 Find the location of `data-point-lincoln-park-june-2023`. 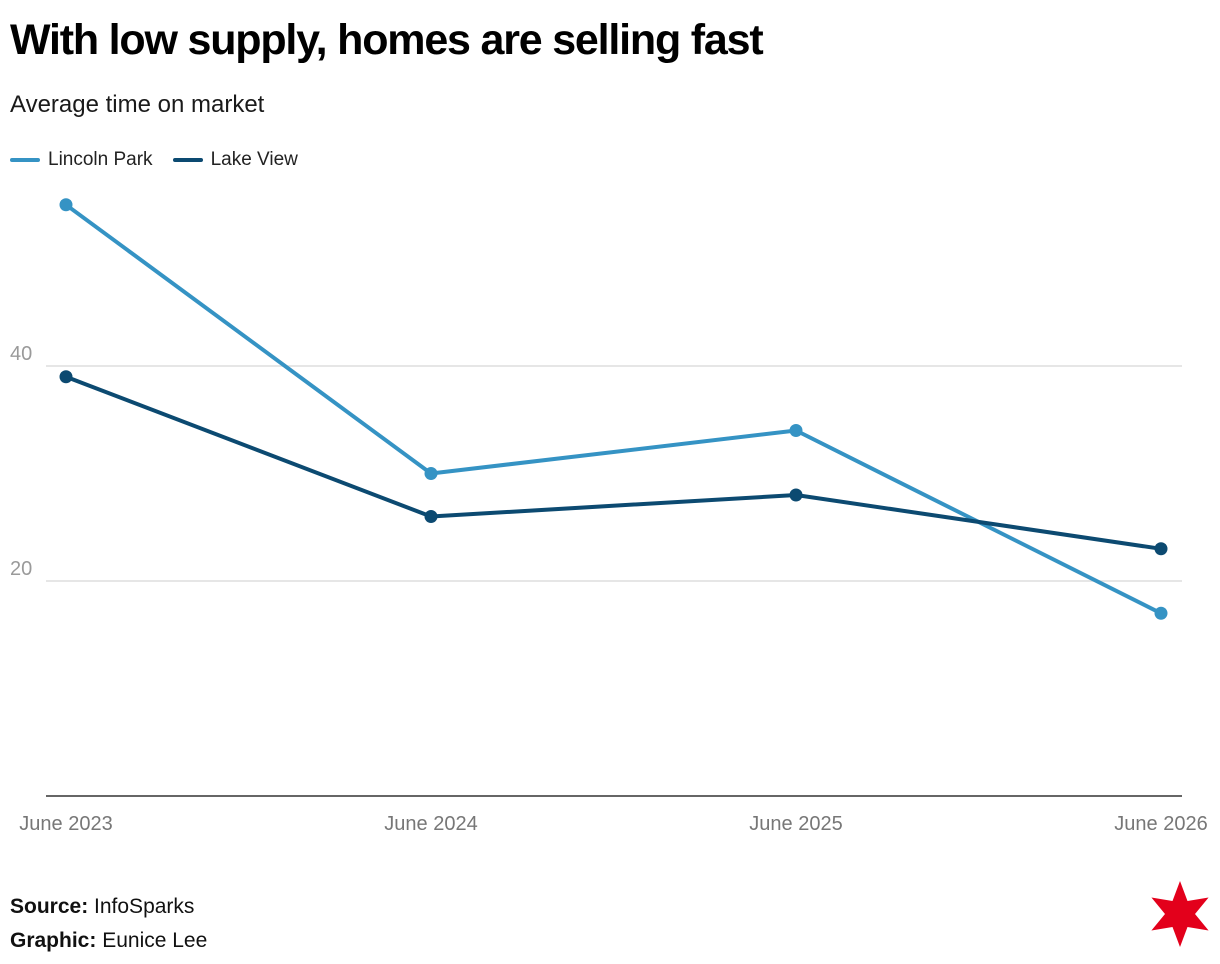

data-point-lincoln-park-june-2023 is located at coordinates (66, 205).